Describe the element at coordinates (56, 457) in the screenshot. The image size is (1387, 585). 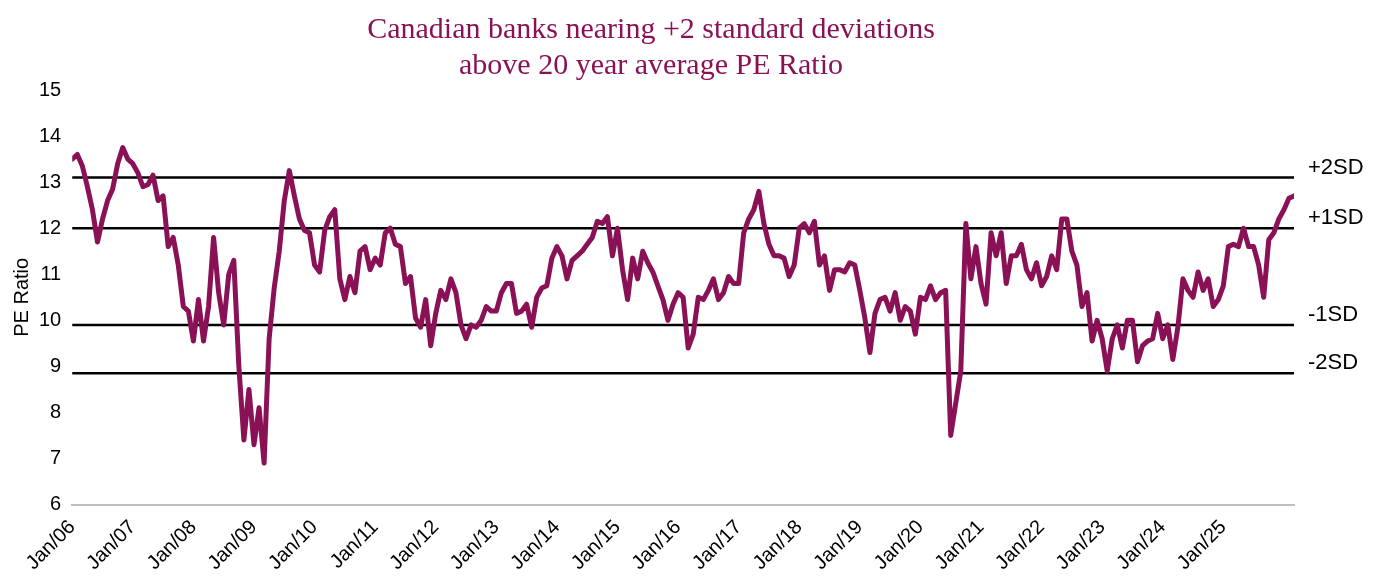
I see `y-tick-label: 7` at that location.